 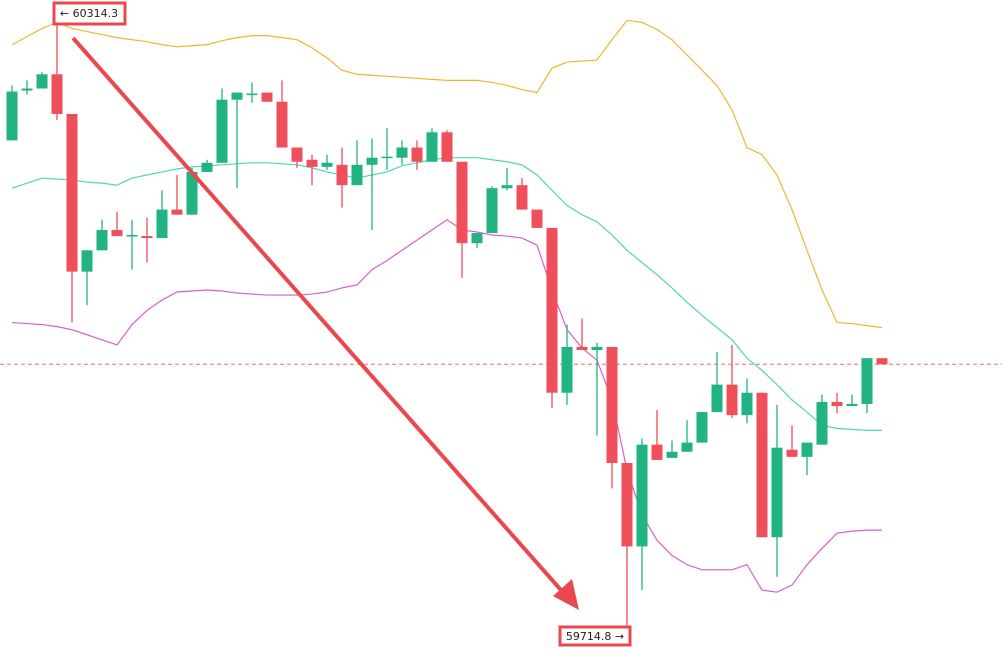 I want to click on low-label: 59714.8 →, so click(x=595, y=636).